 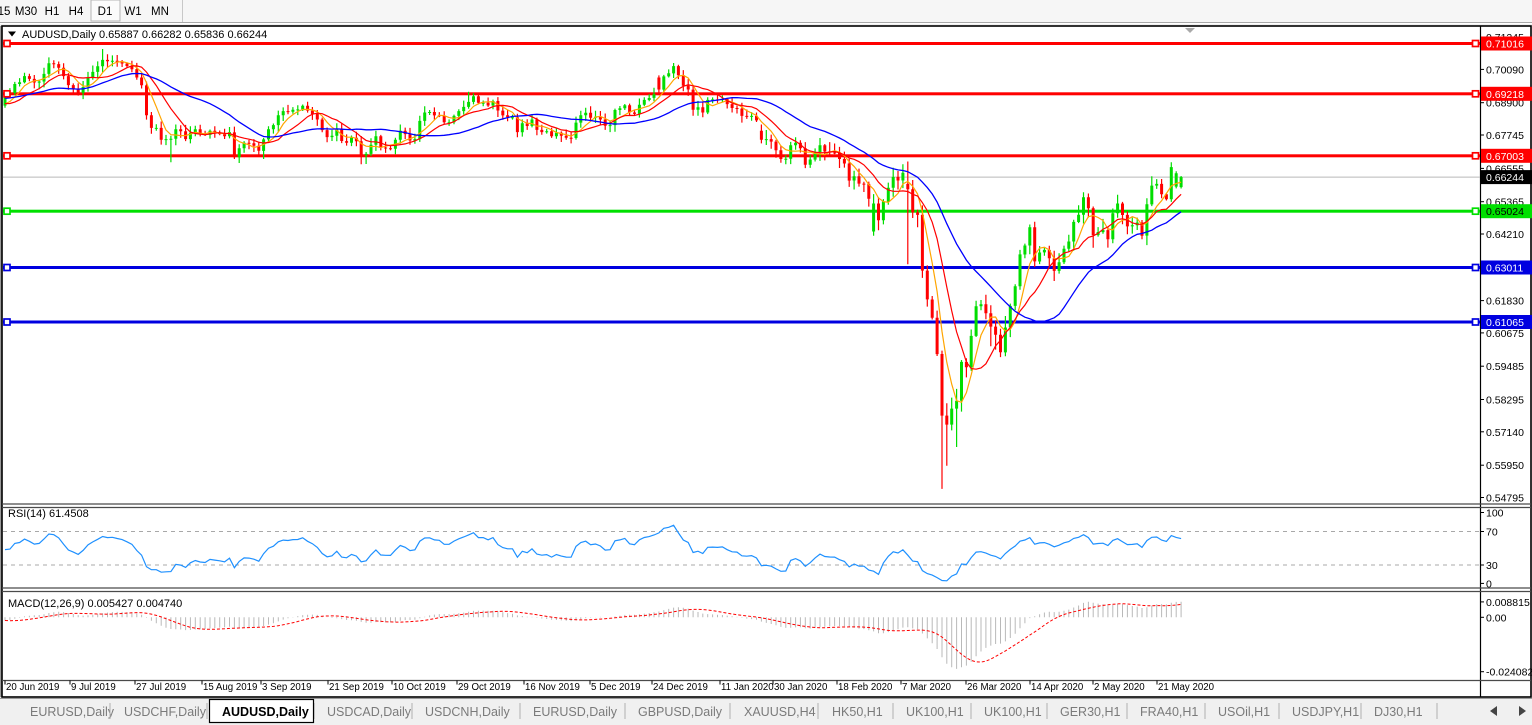 I want to click on svg-text: 3 Sep 2019, so click(x=287, y=687).